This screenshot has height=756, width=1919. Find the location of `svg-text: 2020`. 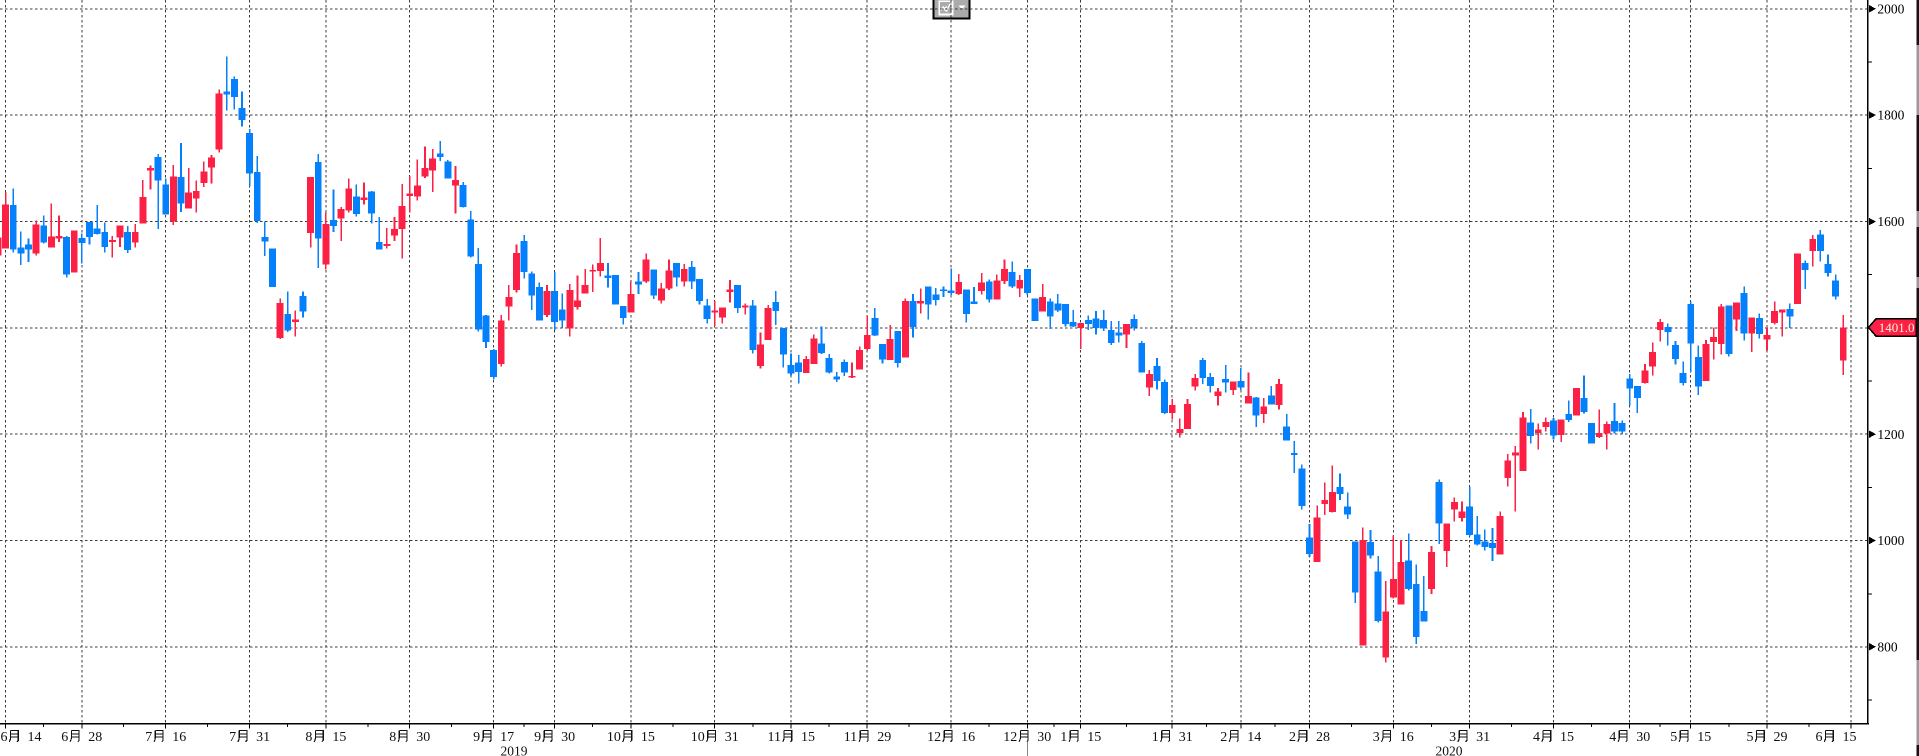

svg-text: 2020 is located at coordinates (1449, 750).